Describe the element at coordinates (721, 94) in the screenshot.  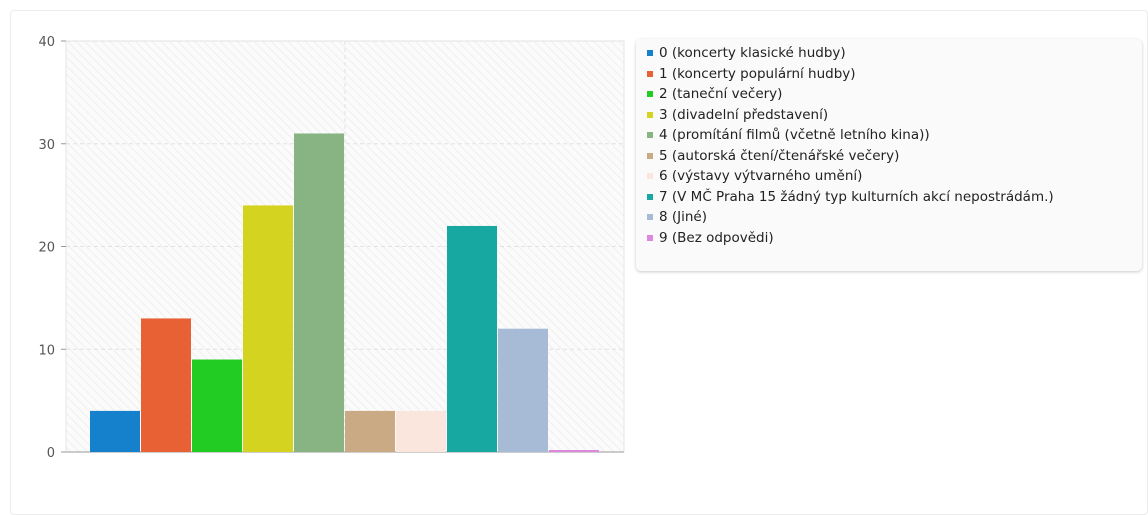
I see `legend-label: 2 (taneční večery)` at that location.